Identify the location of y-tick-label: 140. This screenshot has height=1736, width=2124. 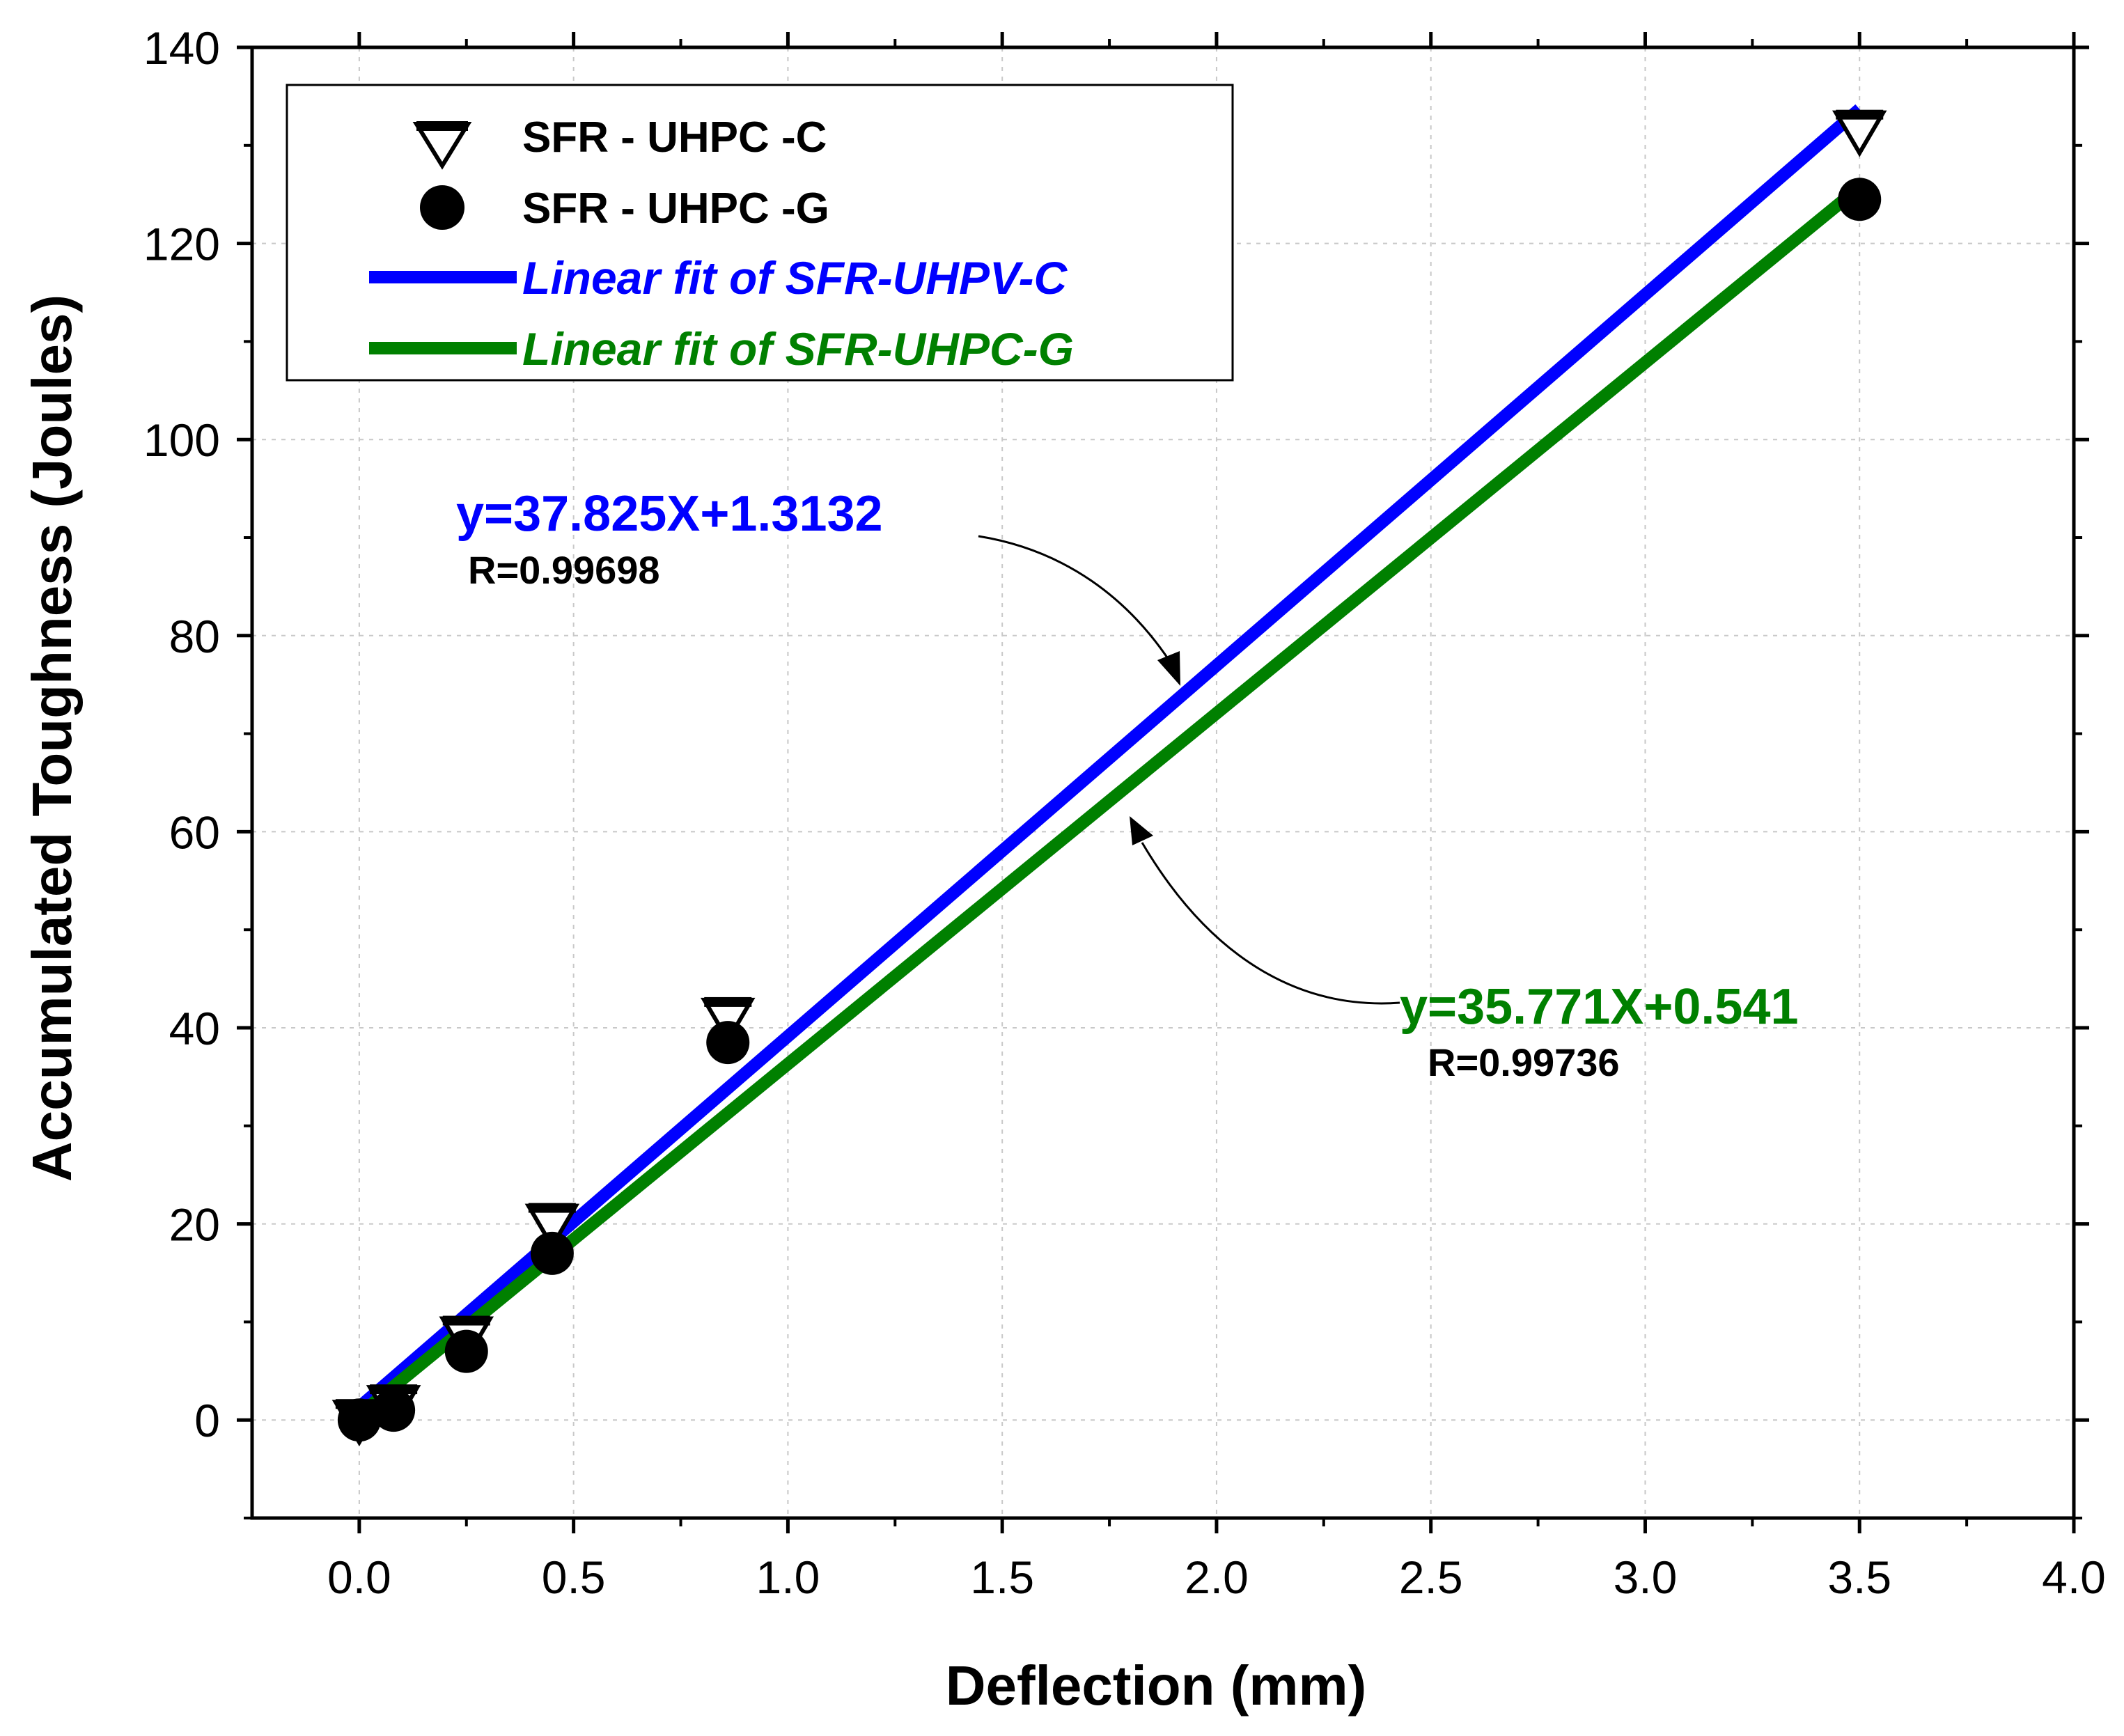
(181, 48).